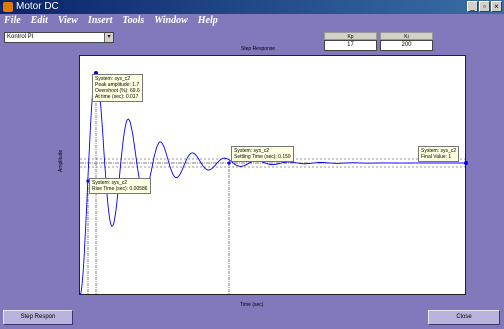  I want to click on ki-param: Ki 200, so click(406, 41).